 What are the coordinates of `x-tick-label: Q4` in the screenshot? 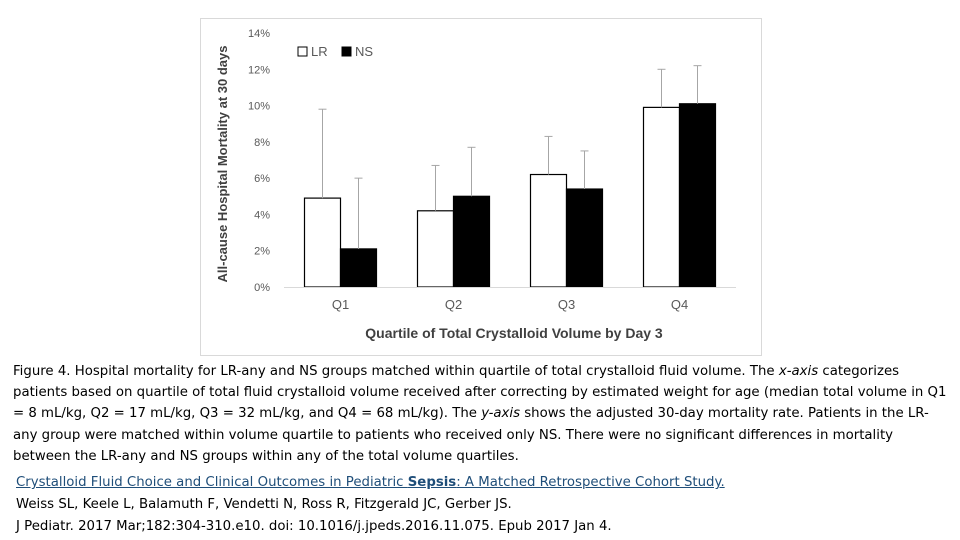 It's located at (679, 304).